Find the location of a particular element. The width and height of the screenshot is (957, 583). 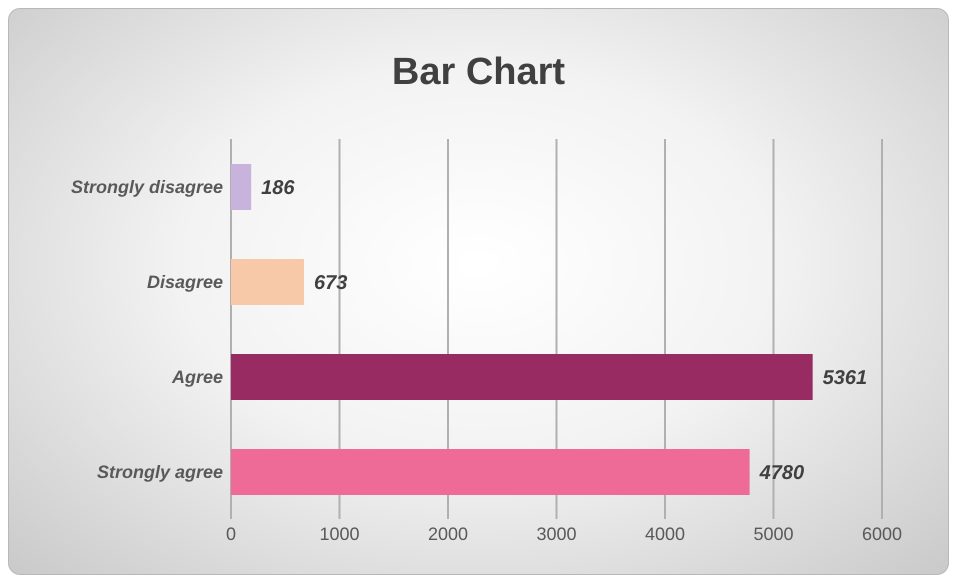

data-label: 4780 is located at coordinates (781, 473).